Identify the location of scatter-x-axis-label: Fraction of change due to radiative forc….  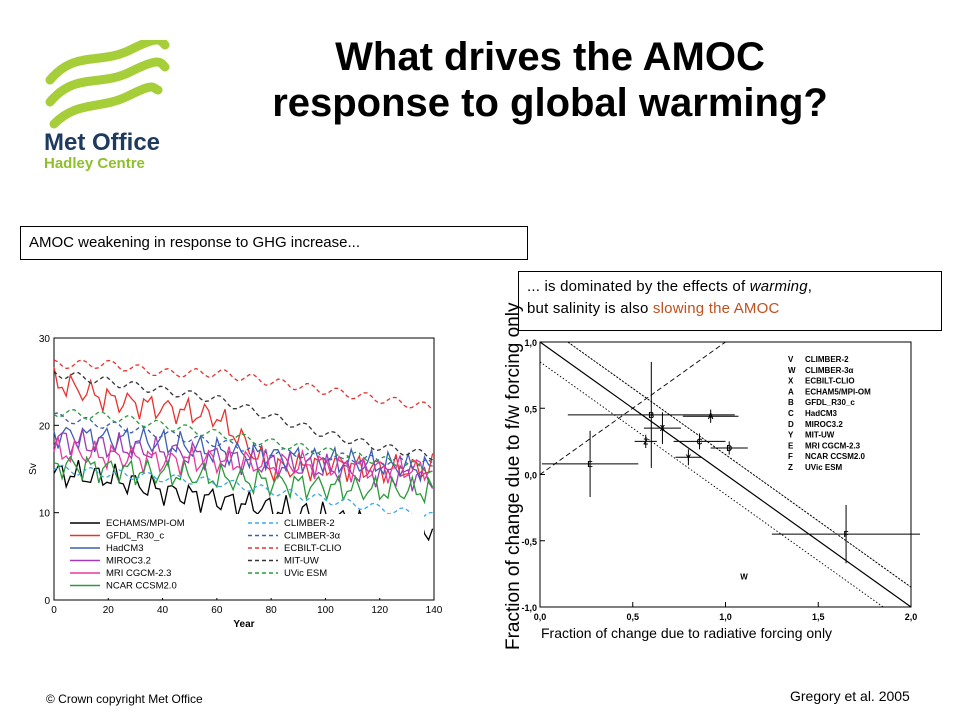
(687, 633).